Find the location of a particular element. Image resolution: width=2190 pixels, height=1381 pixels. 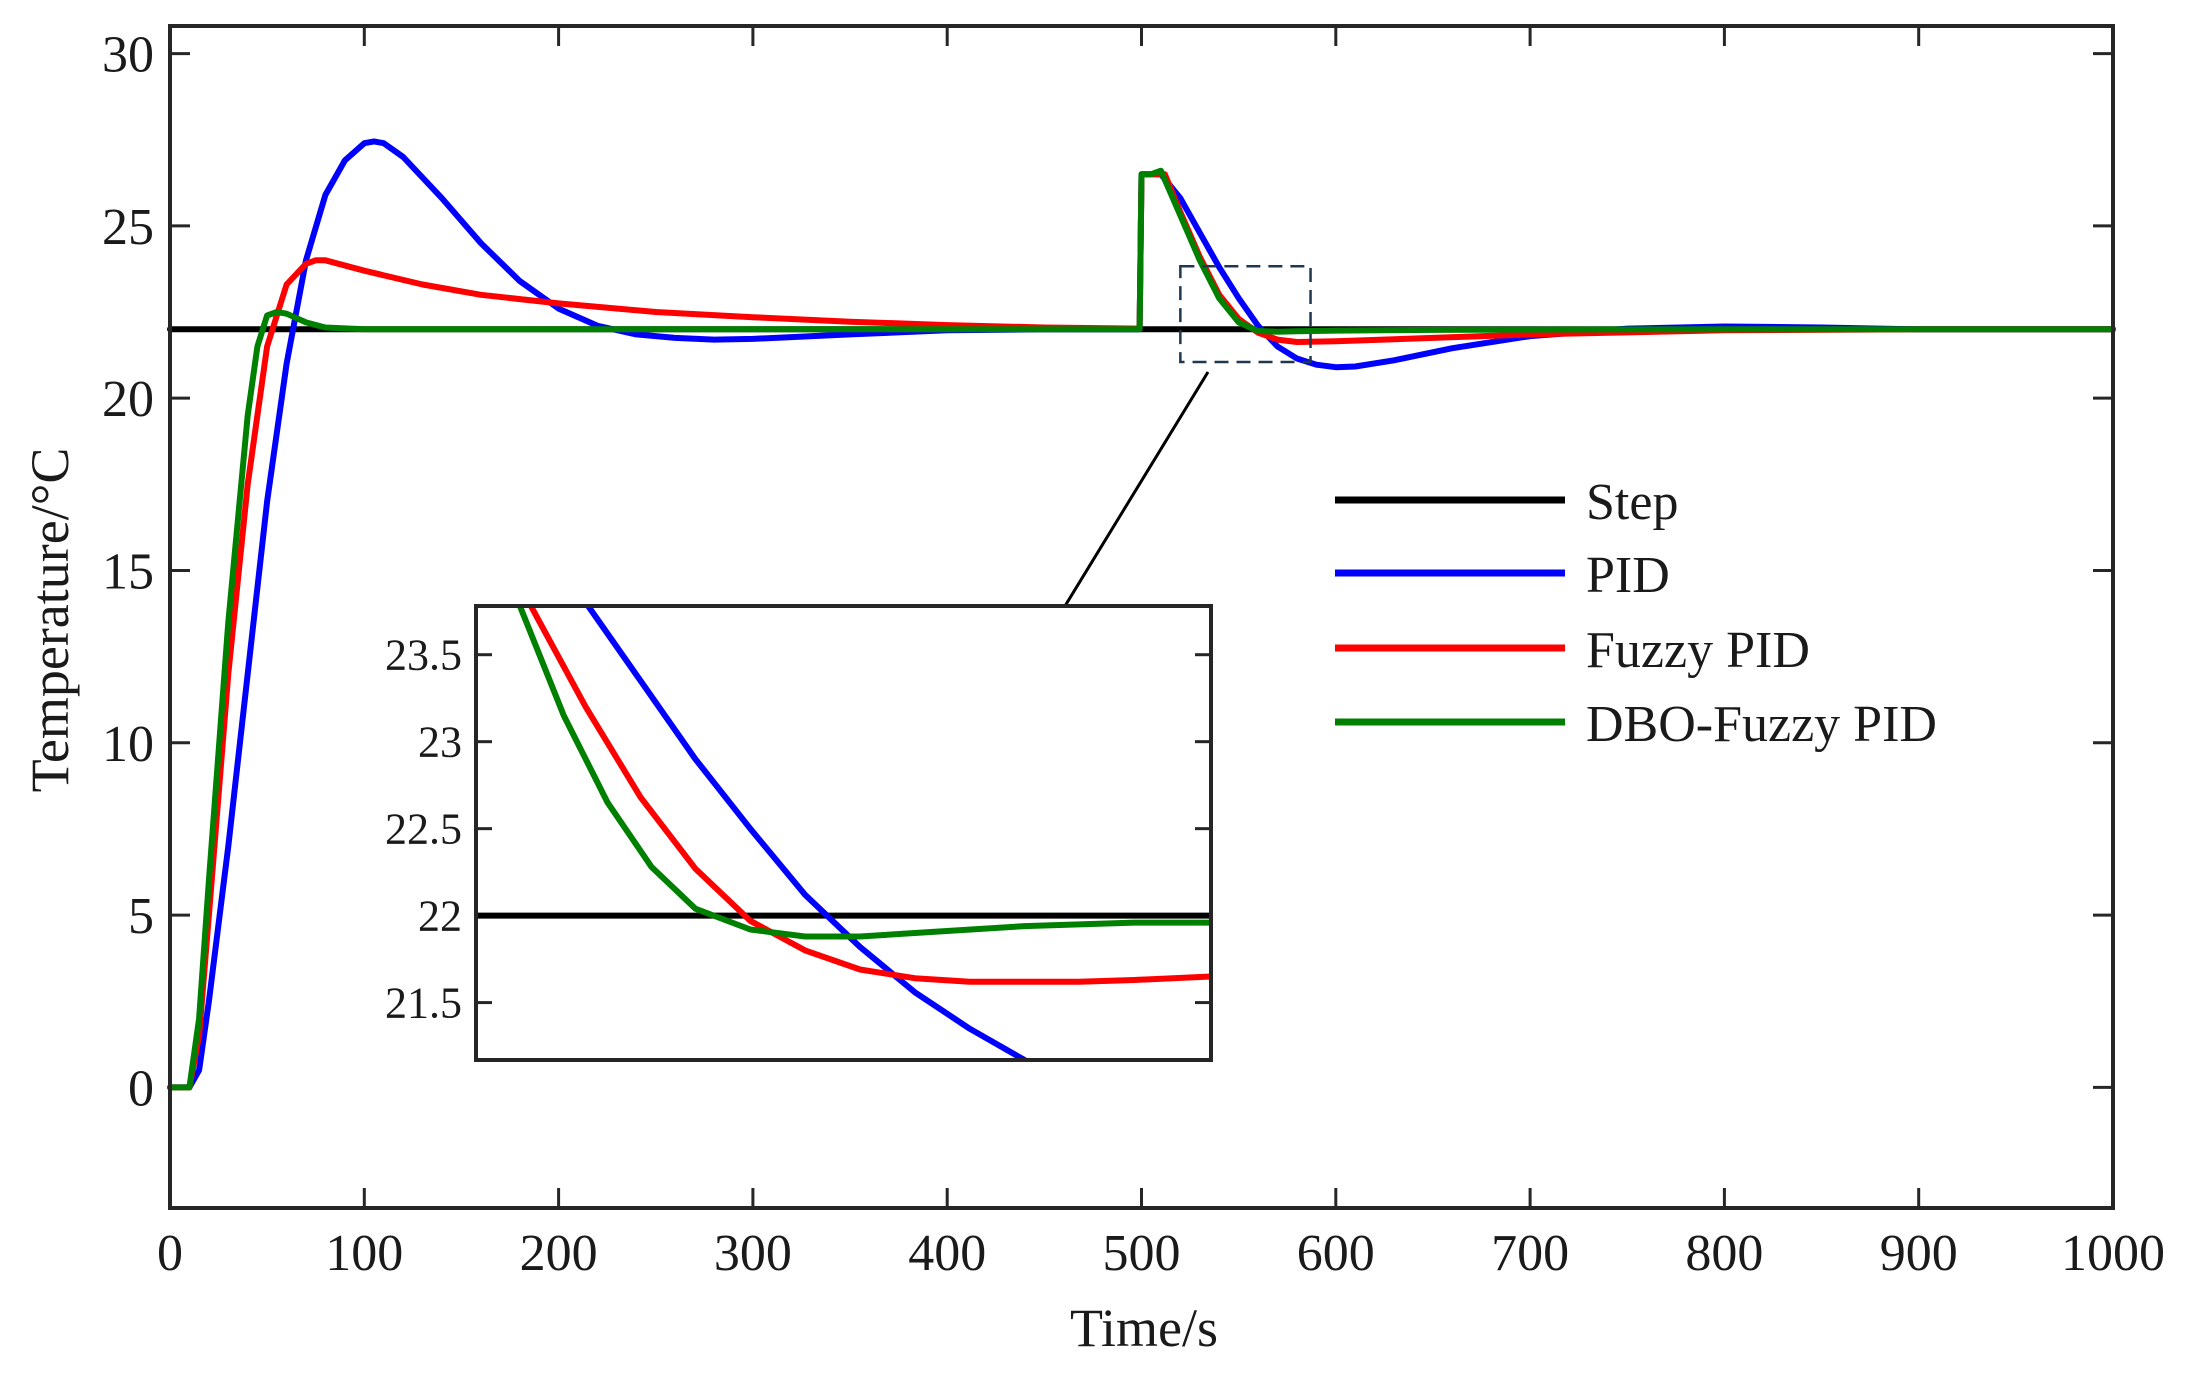

inset-y-tick-label: 22 is located at coordinates (440, 916).